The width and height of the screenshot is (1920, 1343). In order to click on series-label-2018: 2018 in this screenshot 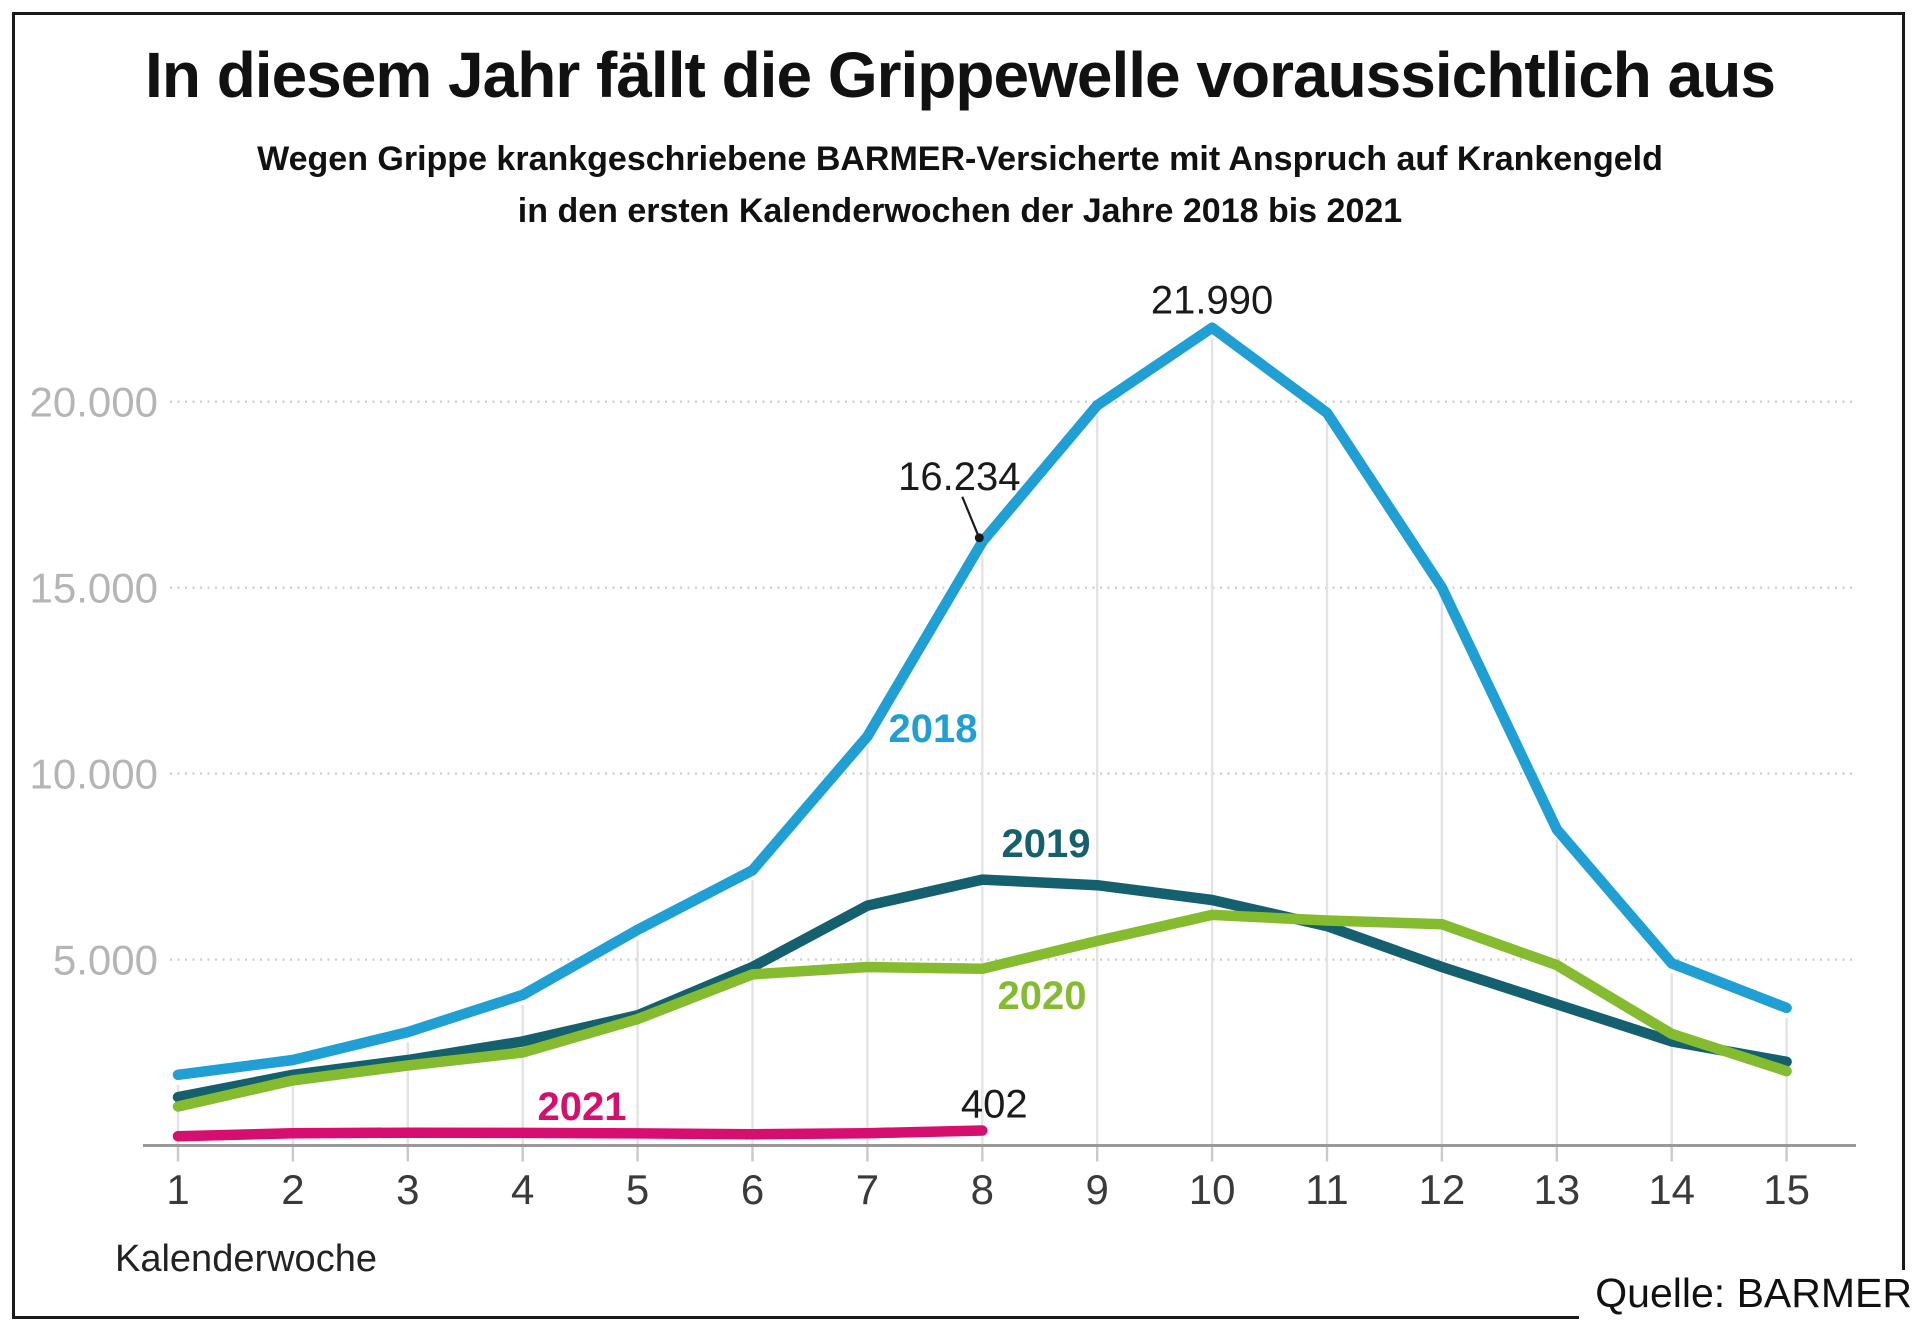, I will do `click(933, 729)`.